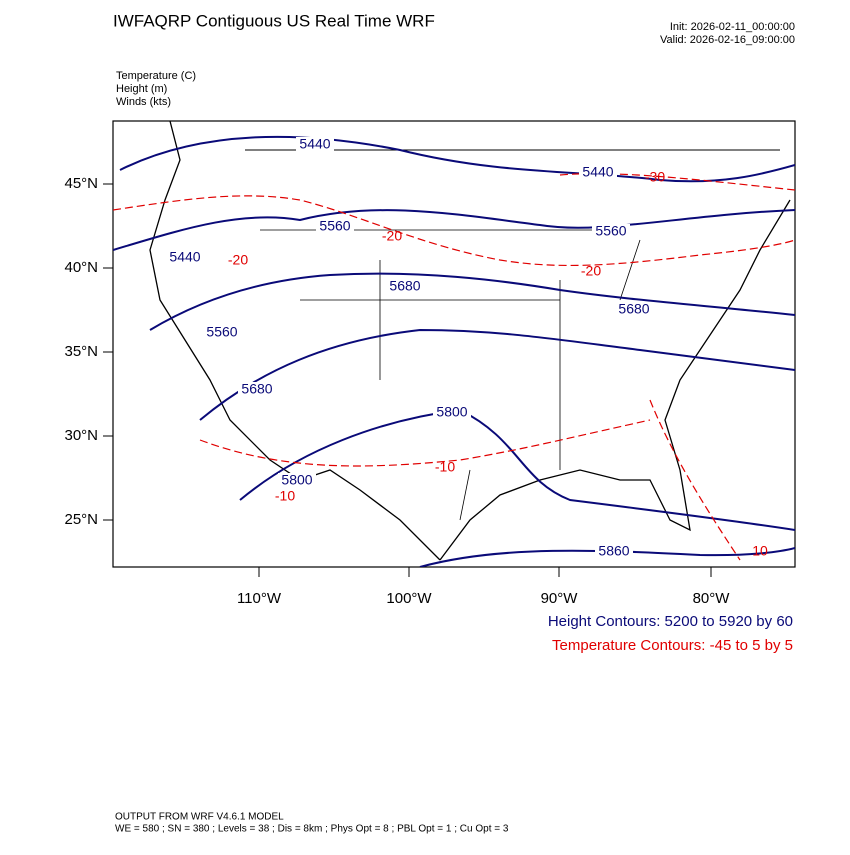  What do you see at coordinates (199, 817) in the screenshot?
I see `footer-model: OUTPUT FROM WRF V4.6.1 MODEL` at bounding box center [199, 817].